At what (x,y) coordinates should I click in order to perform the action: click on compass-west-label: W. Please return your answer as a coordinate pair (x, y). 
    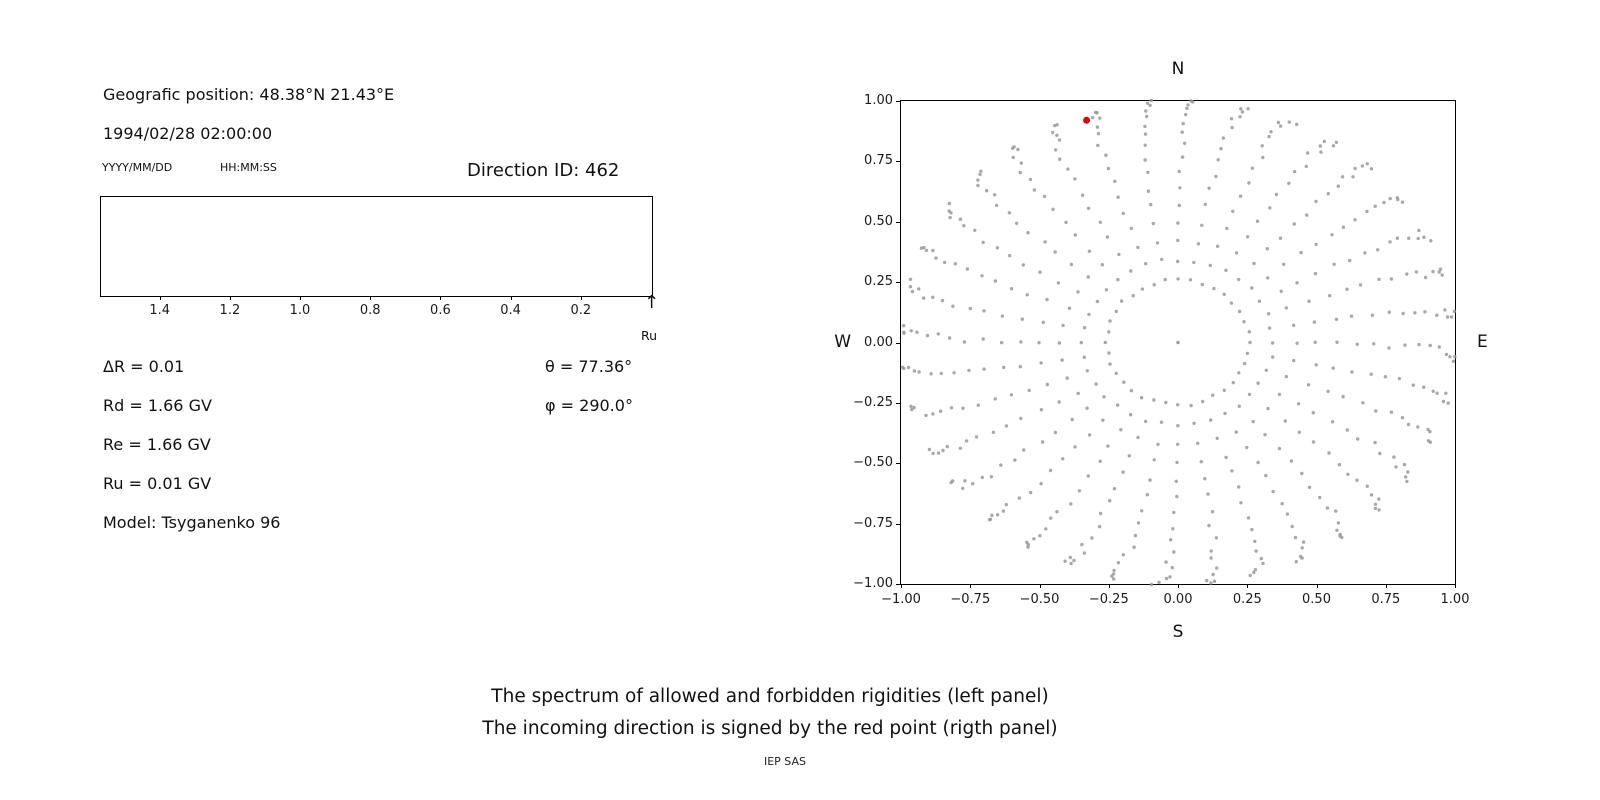
    Looking at the image, I should click on (842, 342).